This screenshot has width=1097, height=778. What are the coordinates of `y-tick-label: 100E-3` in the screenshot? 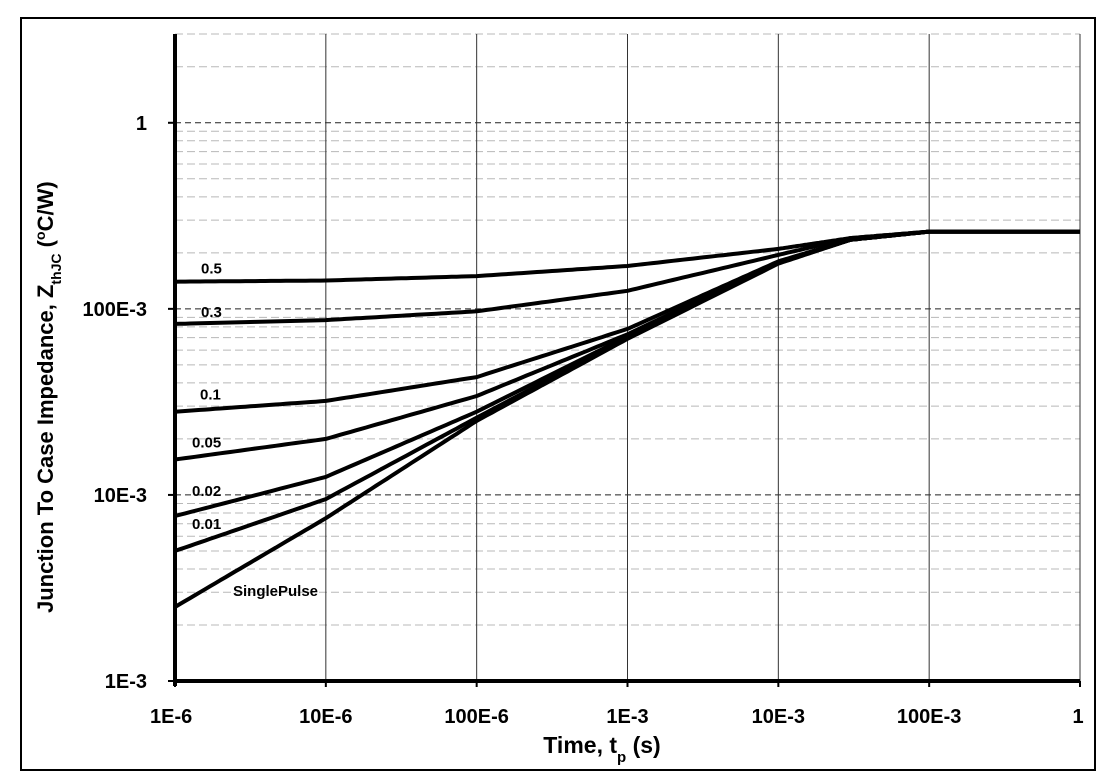 It's located at (115, 310).